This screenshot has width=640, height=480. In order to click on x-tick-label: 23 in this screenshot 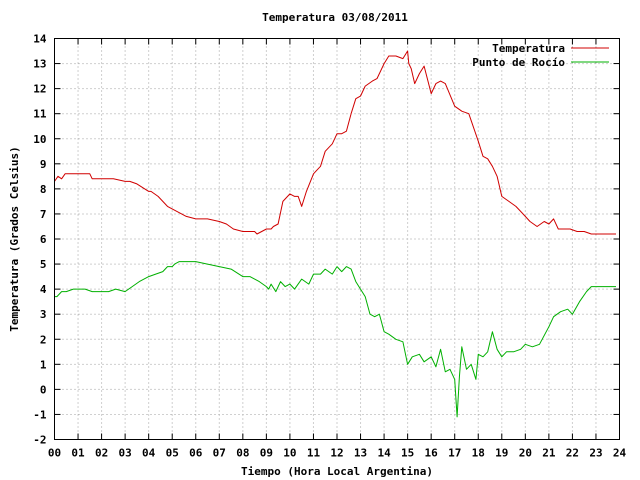, I will do `click(595, 453)`.